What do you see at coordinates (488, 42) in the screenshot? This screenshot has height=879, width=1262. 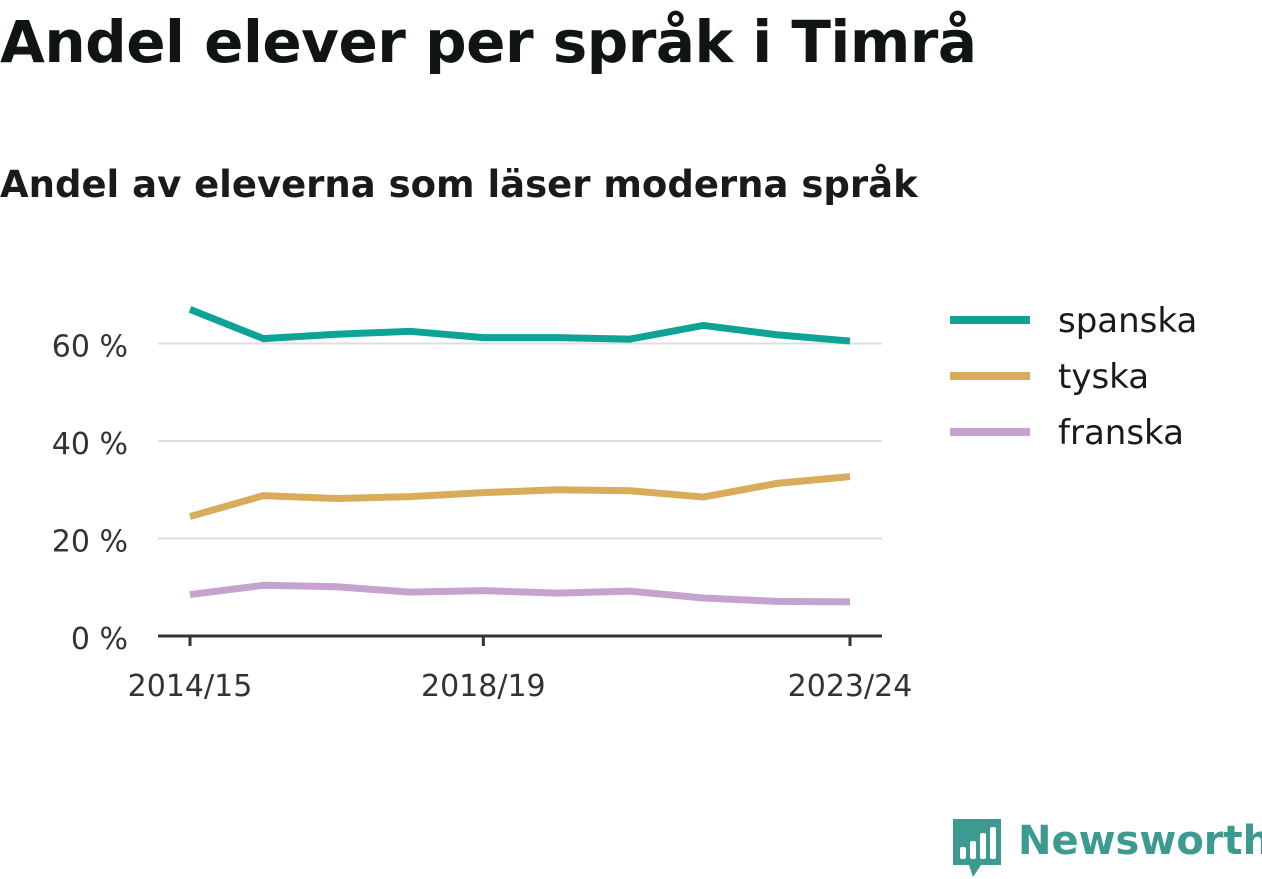 I see `chart-title: Andel elever per språk i Timrå` at bounding box center [488, 42].